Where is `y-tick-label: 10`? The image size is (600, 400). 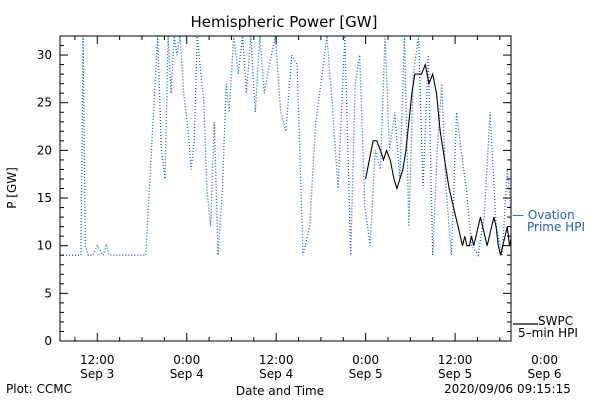
y-tick-label: 10 is located at coordinates (44, 246).